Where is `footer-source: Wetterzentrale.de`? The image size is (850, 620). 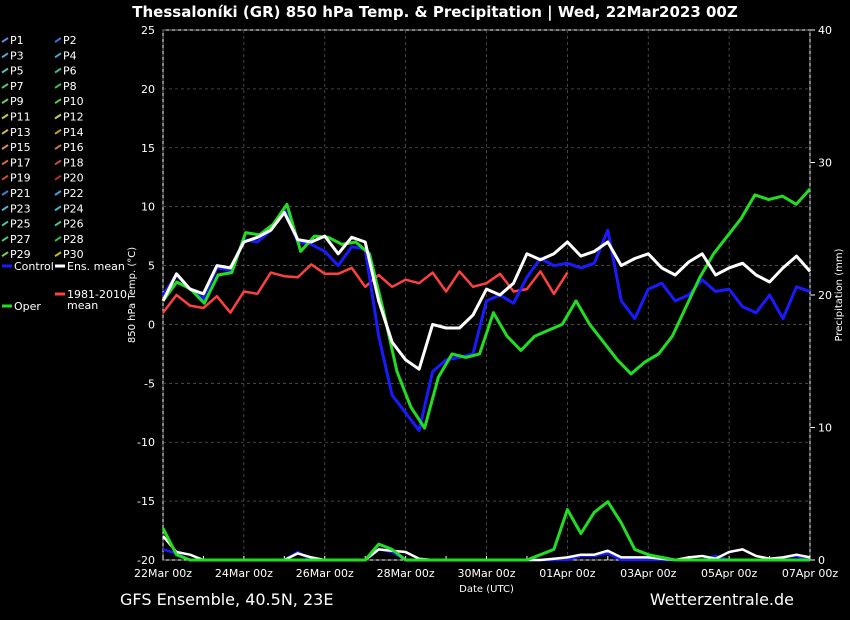
footer-source: Wetterzentrale.de is located at coordinates (722, 599).